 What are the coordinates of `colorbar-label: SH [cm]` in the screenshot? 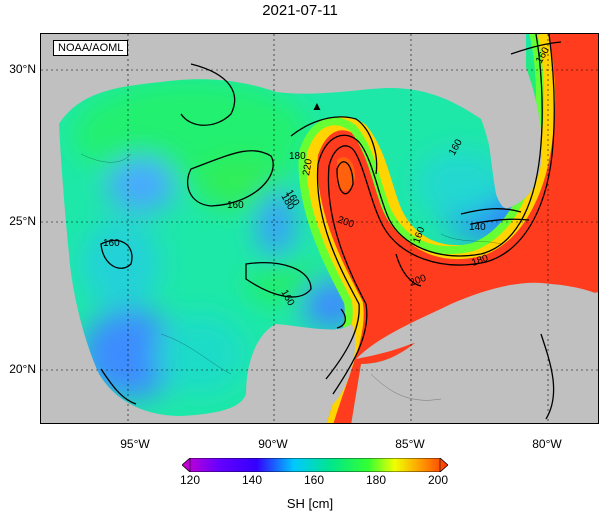 It's located at (310, 503).